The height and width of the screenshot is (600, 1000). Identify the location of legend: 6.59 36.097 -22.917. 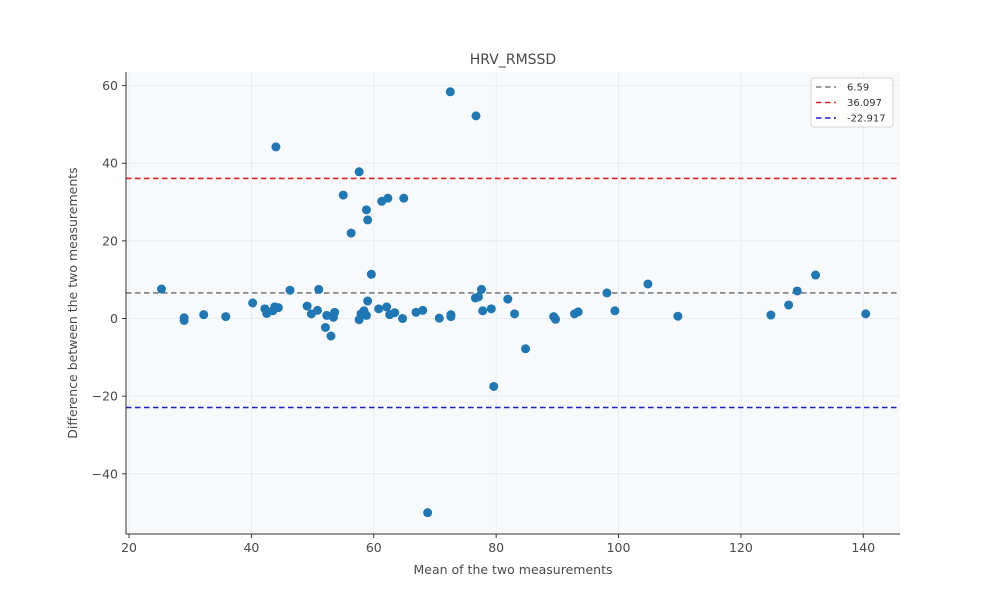
(852, 102).